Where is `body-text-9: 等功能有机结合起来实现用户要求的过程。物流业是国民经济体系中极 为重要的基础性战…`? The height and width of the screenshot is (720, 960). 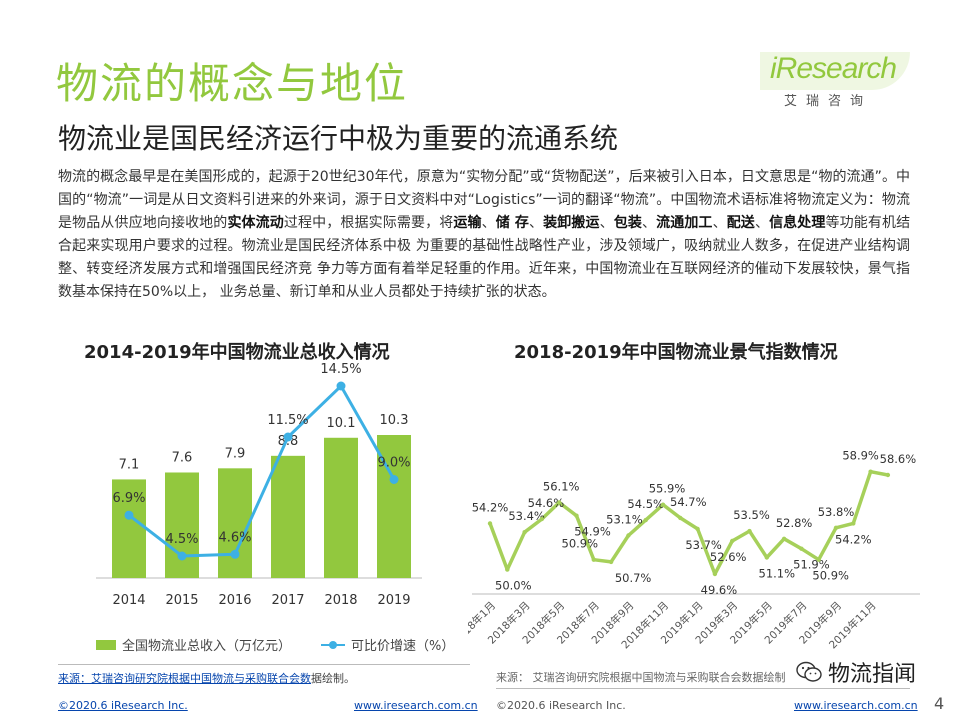
body-text-9: 等功能有机结合起来实现用户要求的过程。物流业是国民经济体系中极 为重要的基础性战… is located at coordinates (484, 257).